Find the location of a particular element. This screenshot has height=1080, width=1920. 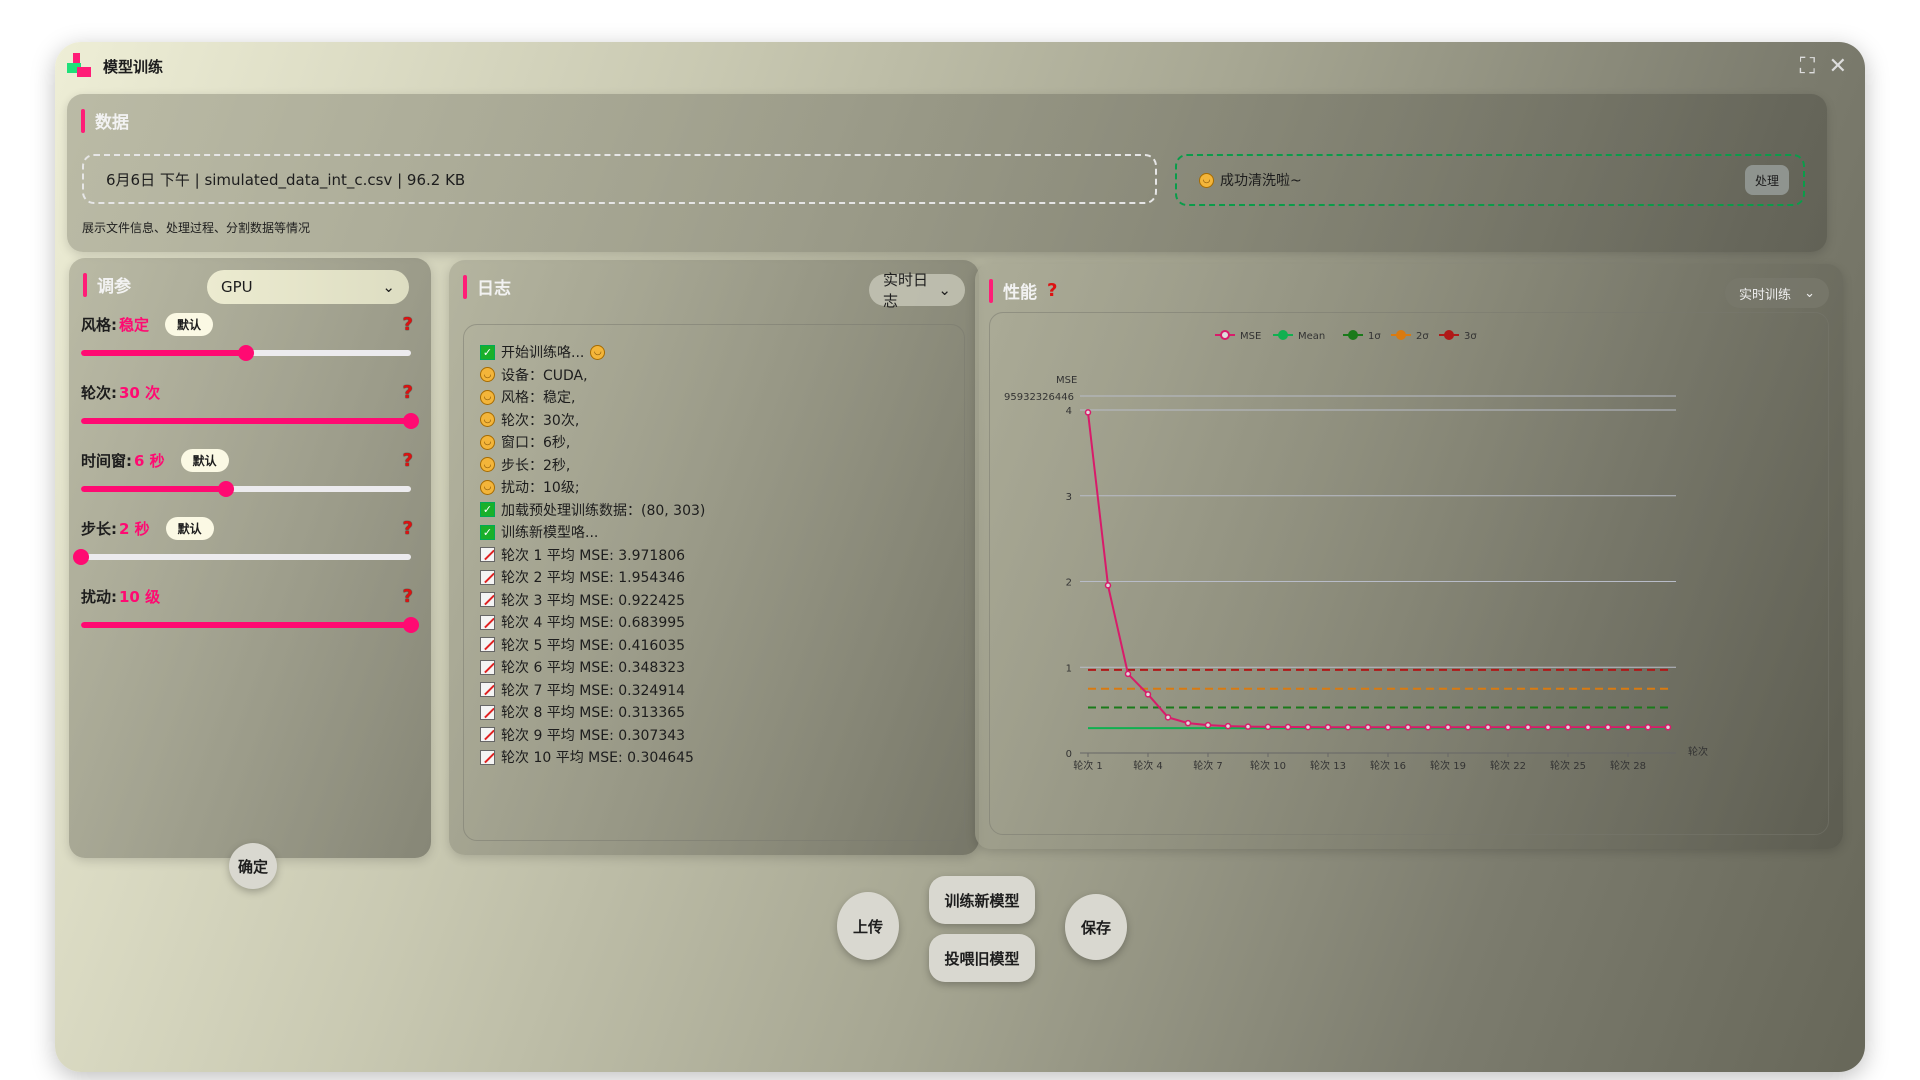

log-line: ◡ 窗口：6秒, is located at coordinates (714, 442).